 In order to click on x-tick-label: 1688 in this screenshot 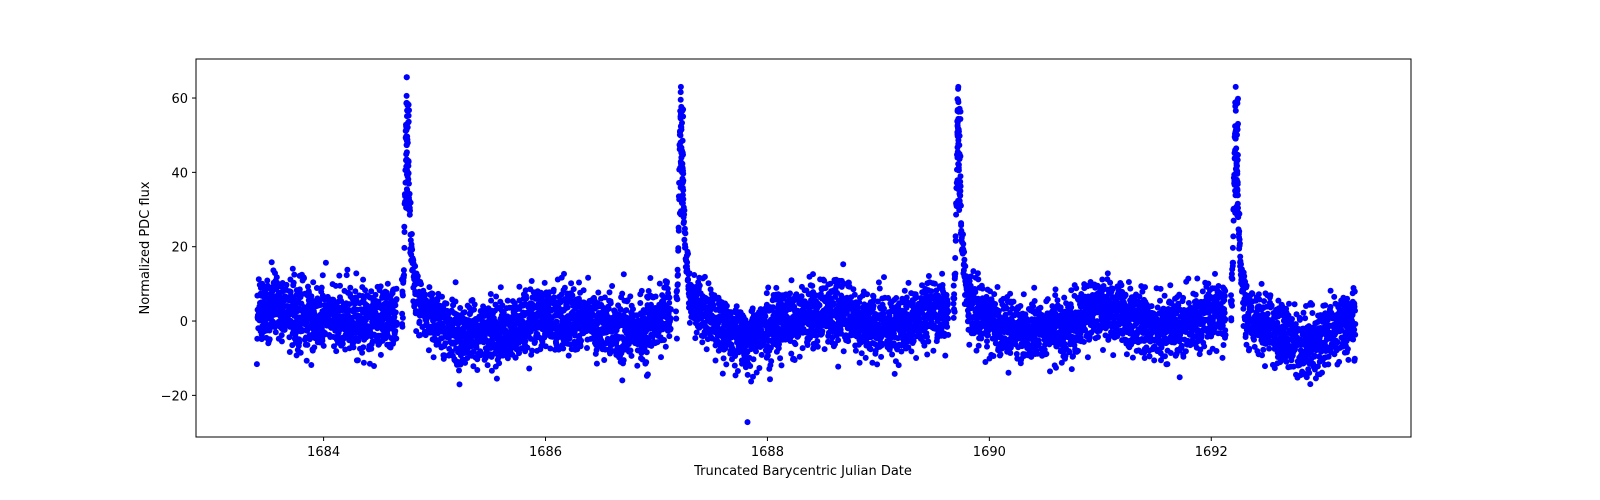, I will do `click(767, 452)`.